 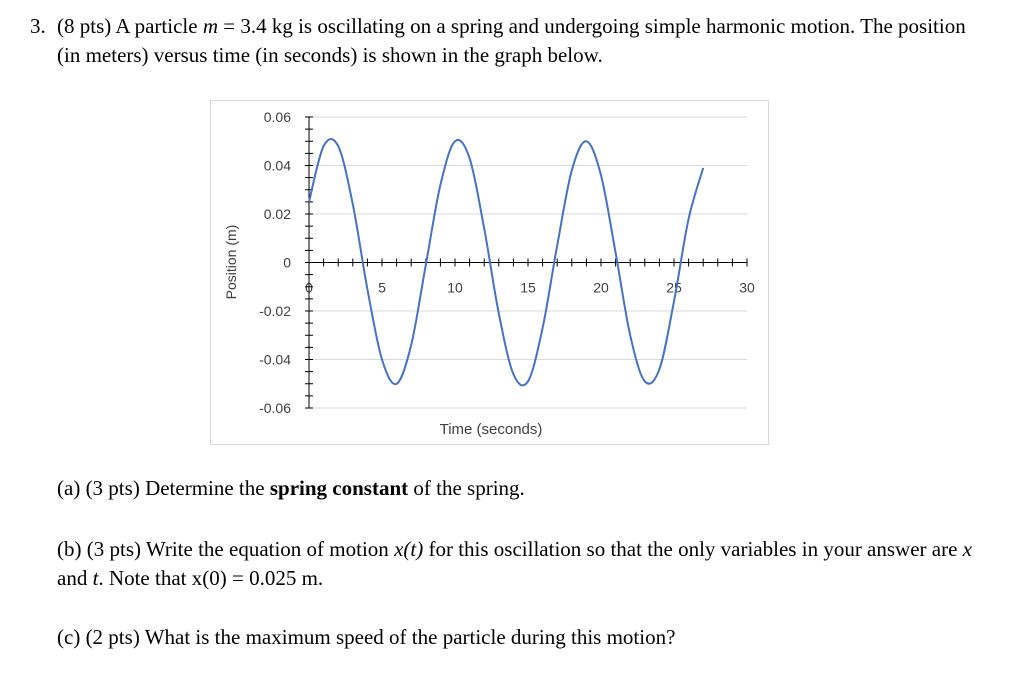 What do you see at coordinates (275, 408) in the screenshot?
I see `y-tick-label: -0.06` at bounding box center [275, 408].